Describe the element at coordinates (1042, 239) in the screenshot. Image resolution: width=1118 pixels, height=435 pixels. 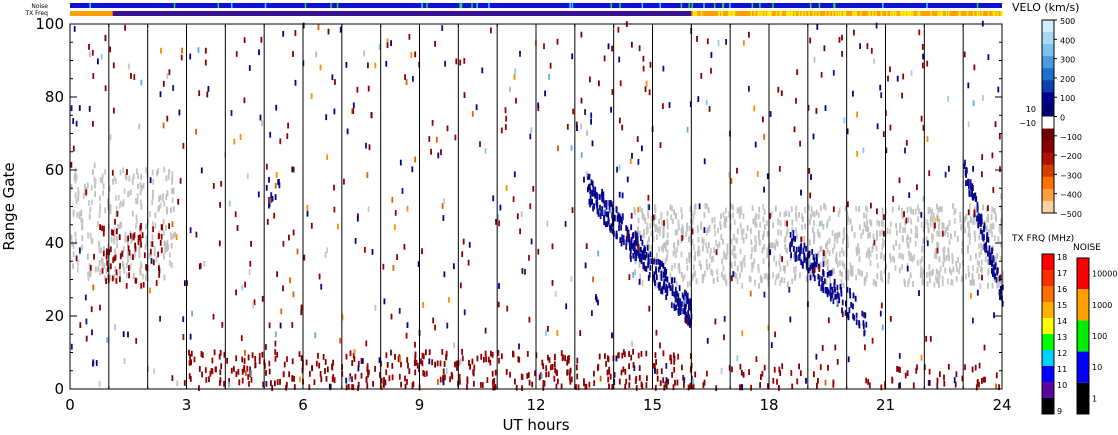
I see `txfreq-colorbar-title: TX FRQ (MHz)` at that location.